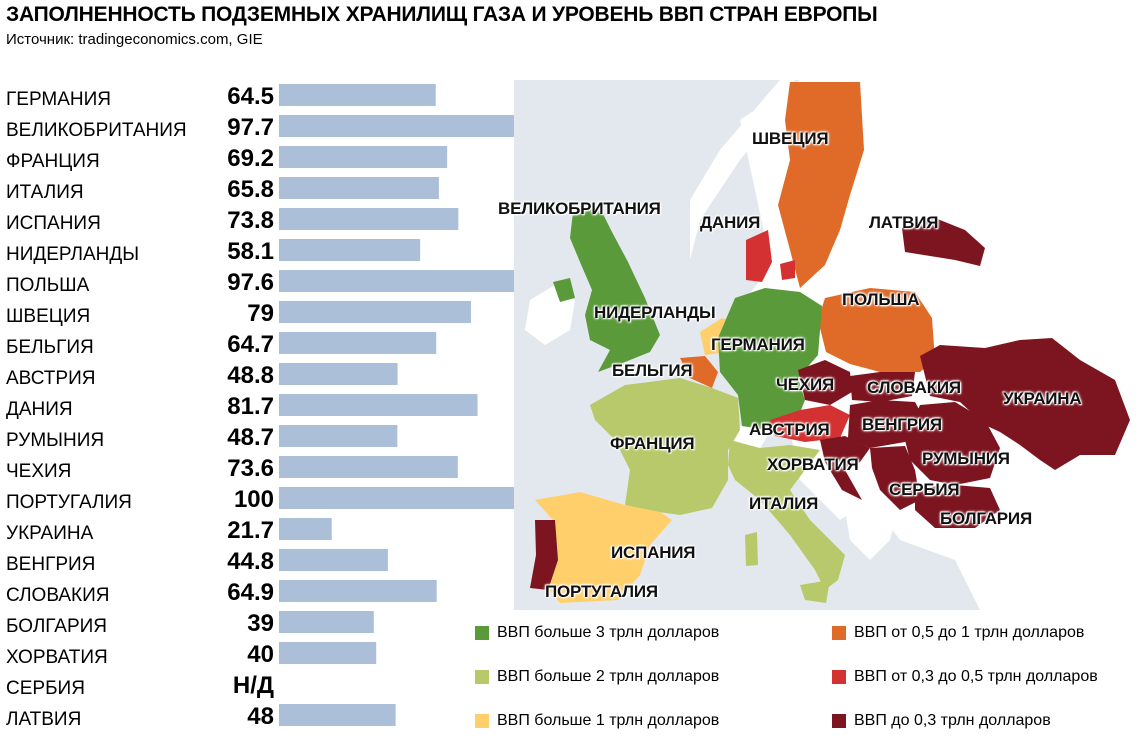 This screenshot has width=1147, height=739. Describe the element at coordinates (58, 99) in the screenshot. I see `bar-category-label: ГЕРМАНИЯ` at that location.